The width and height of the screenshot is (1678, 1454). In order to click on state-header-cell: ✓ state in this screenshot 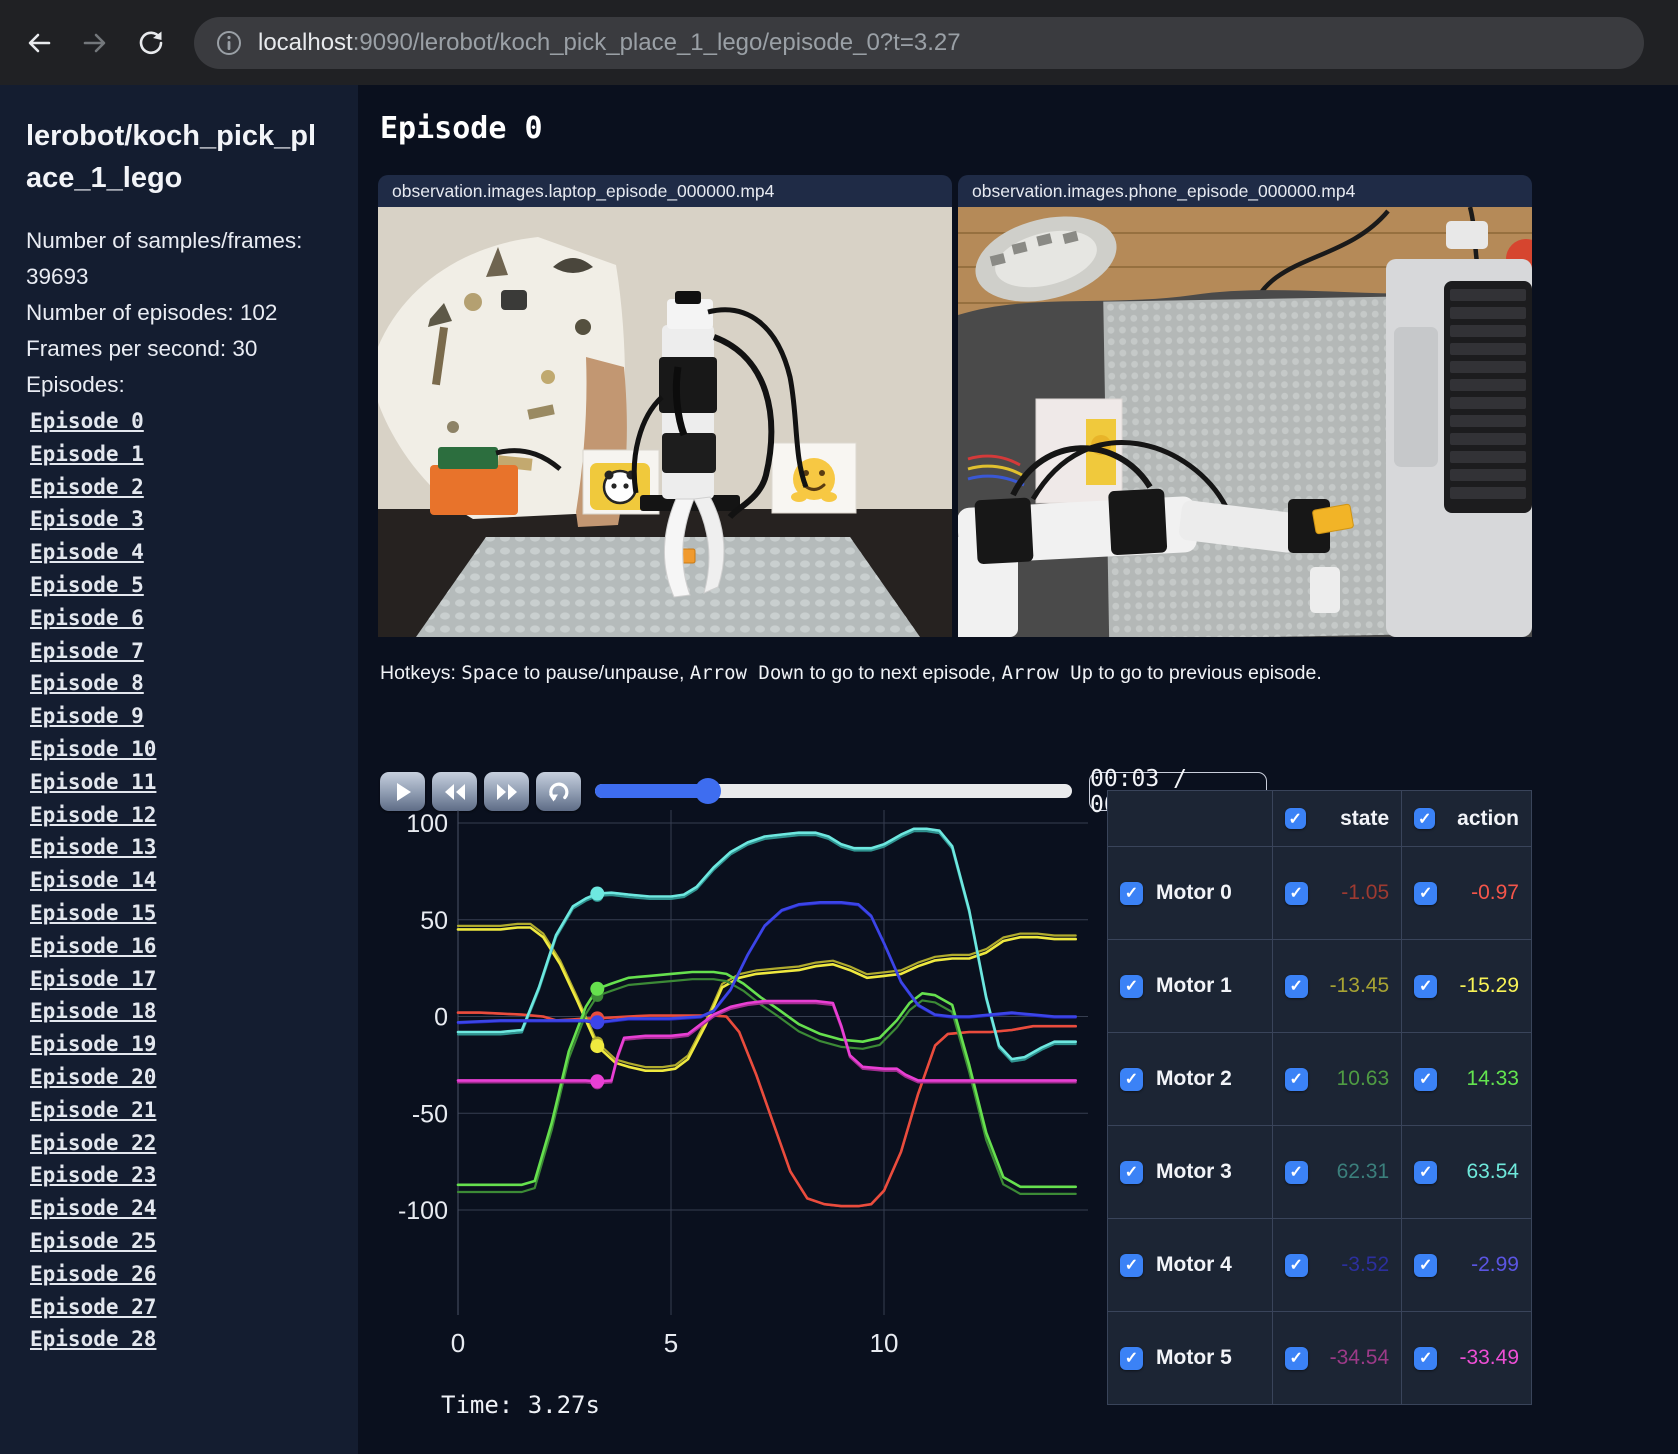, I will do `click(1337, 818)`.